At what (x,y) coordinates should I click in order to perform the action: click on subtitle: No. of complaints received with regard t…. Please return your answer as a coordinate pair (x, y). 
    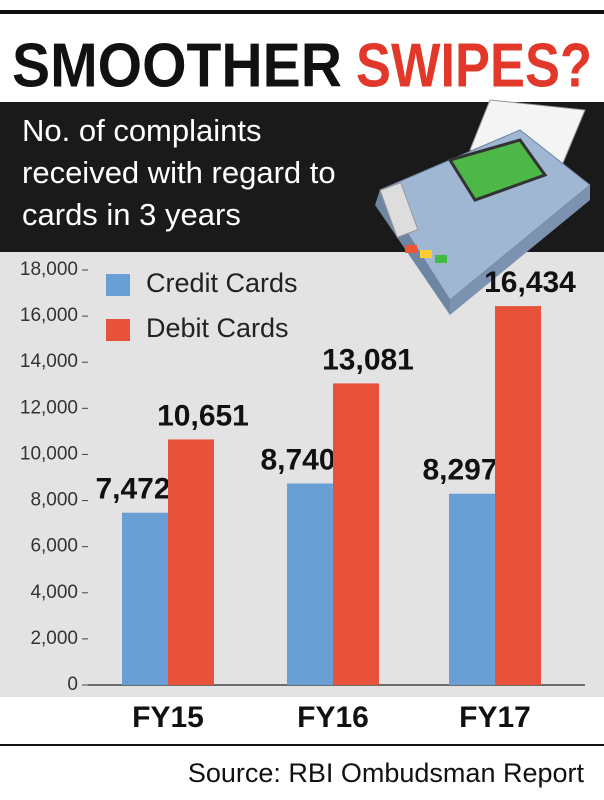
    Looking at the image, I should click on (179, 172).